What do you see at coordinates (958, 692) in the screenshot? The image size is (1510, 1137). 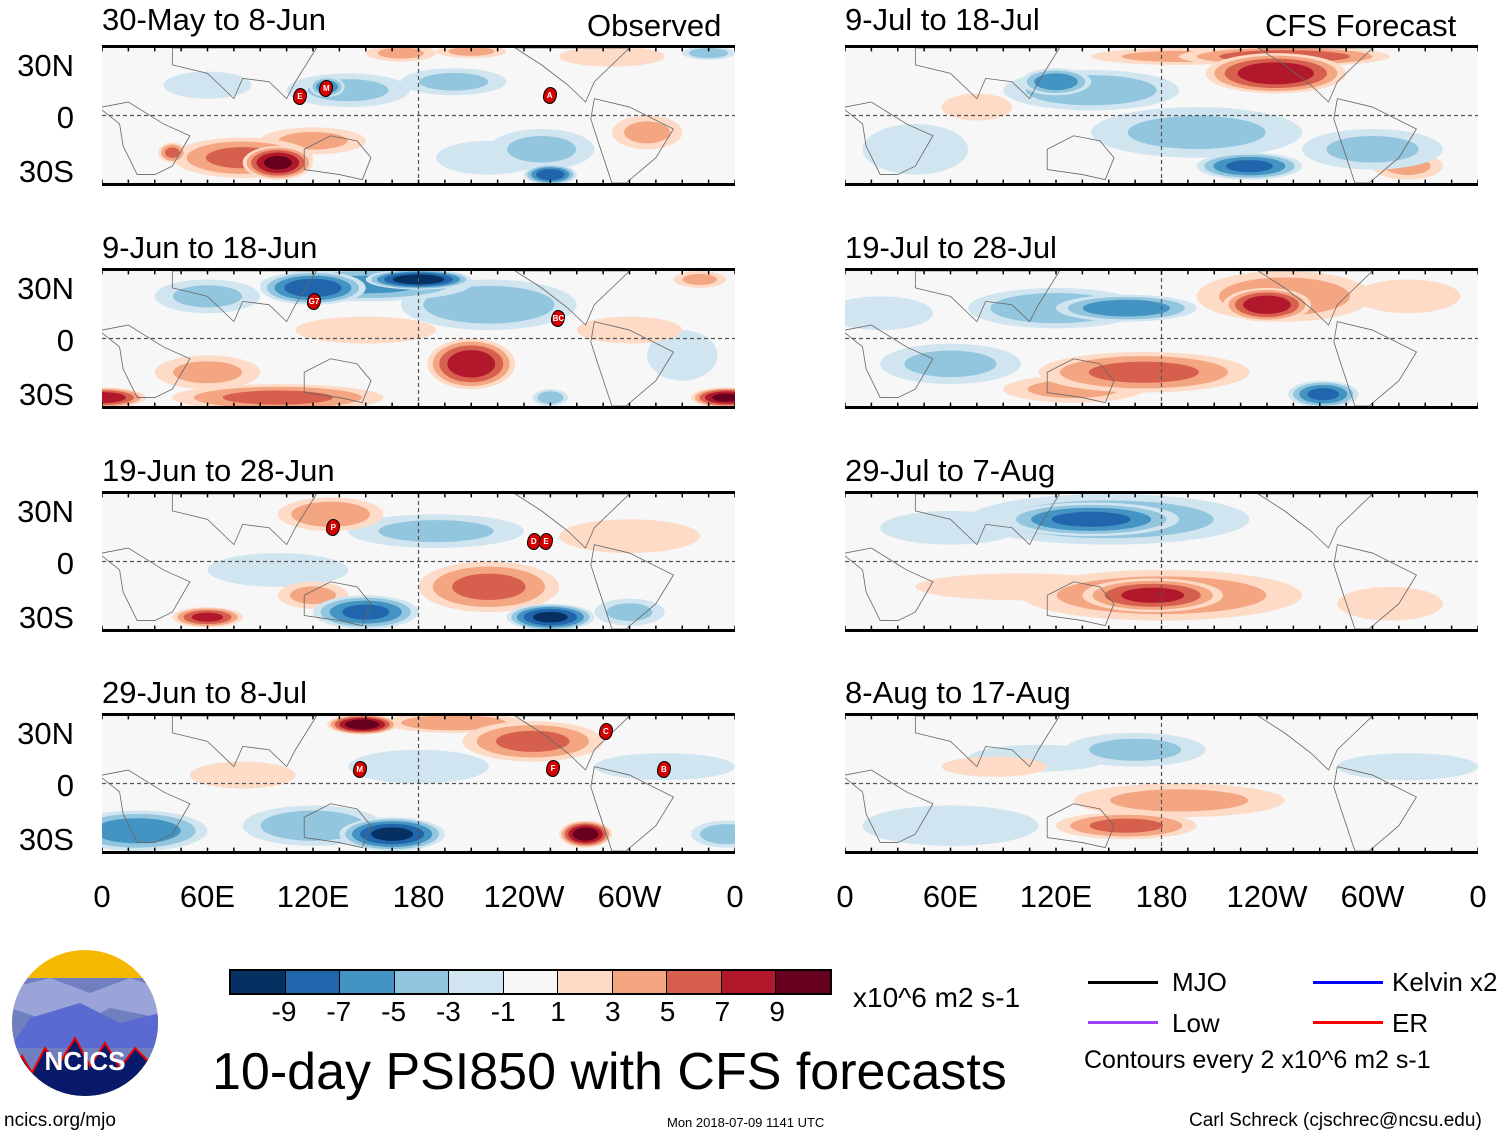 I see `panel-title: 8-Aug to 17-Aug` at bounding box center [958, 692].